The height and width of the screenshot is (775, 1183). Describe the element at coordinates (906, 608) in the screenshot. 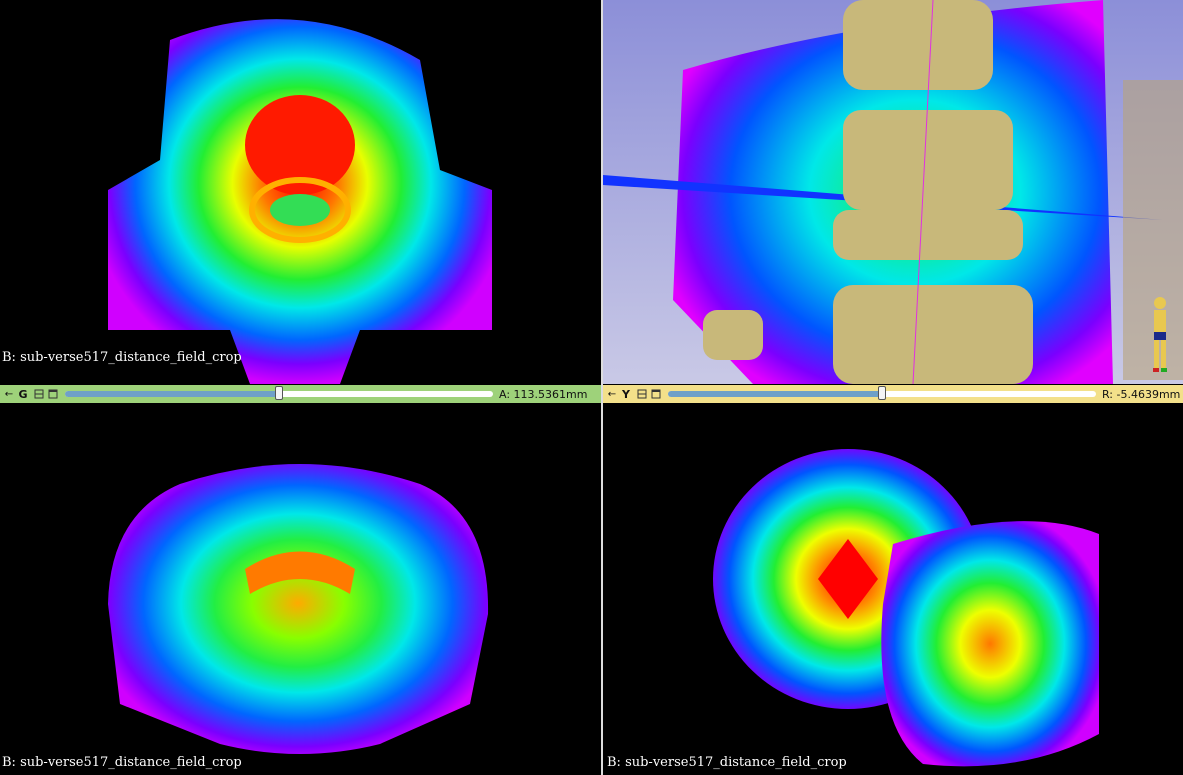

I see `distance-field-image-sagittal` at that location.